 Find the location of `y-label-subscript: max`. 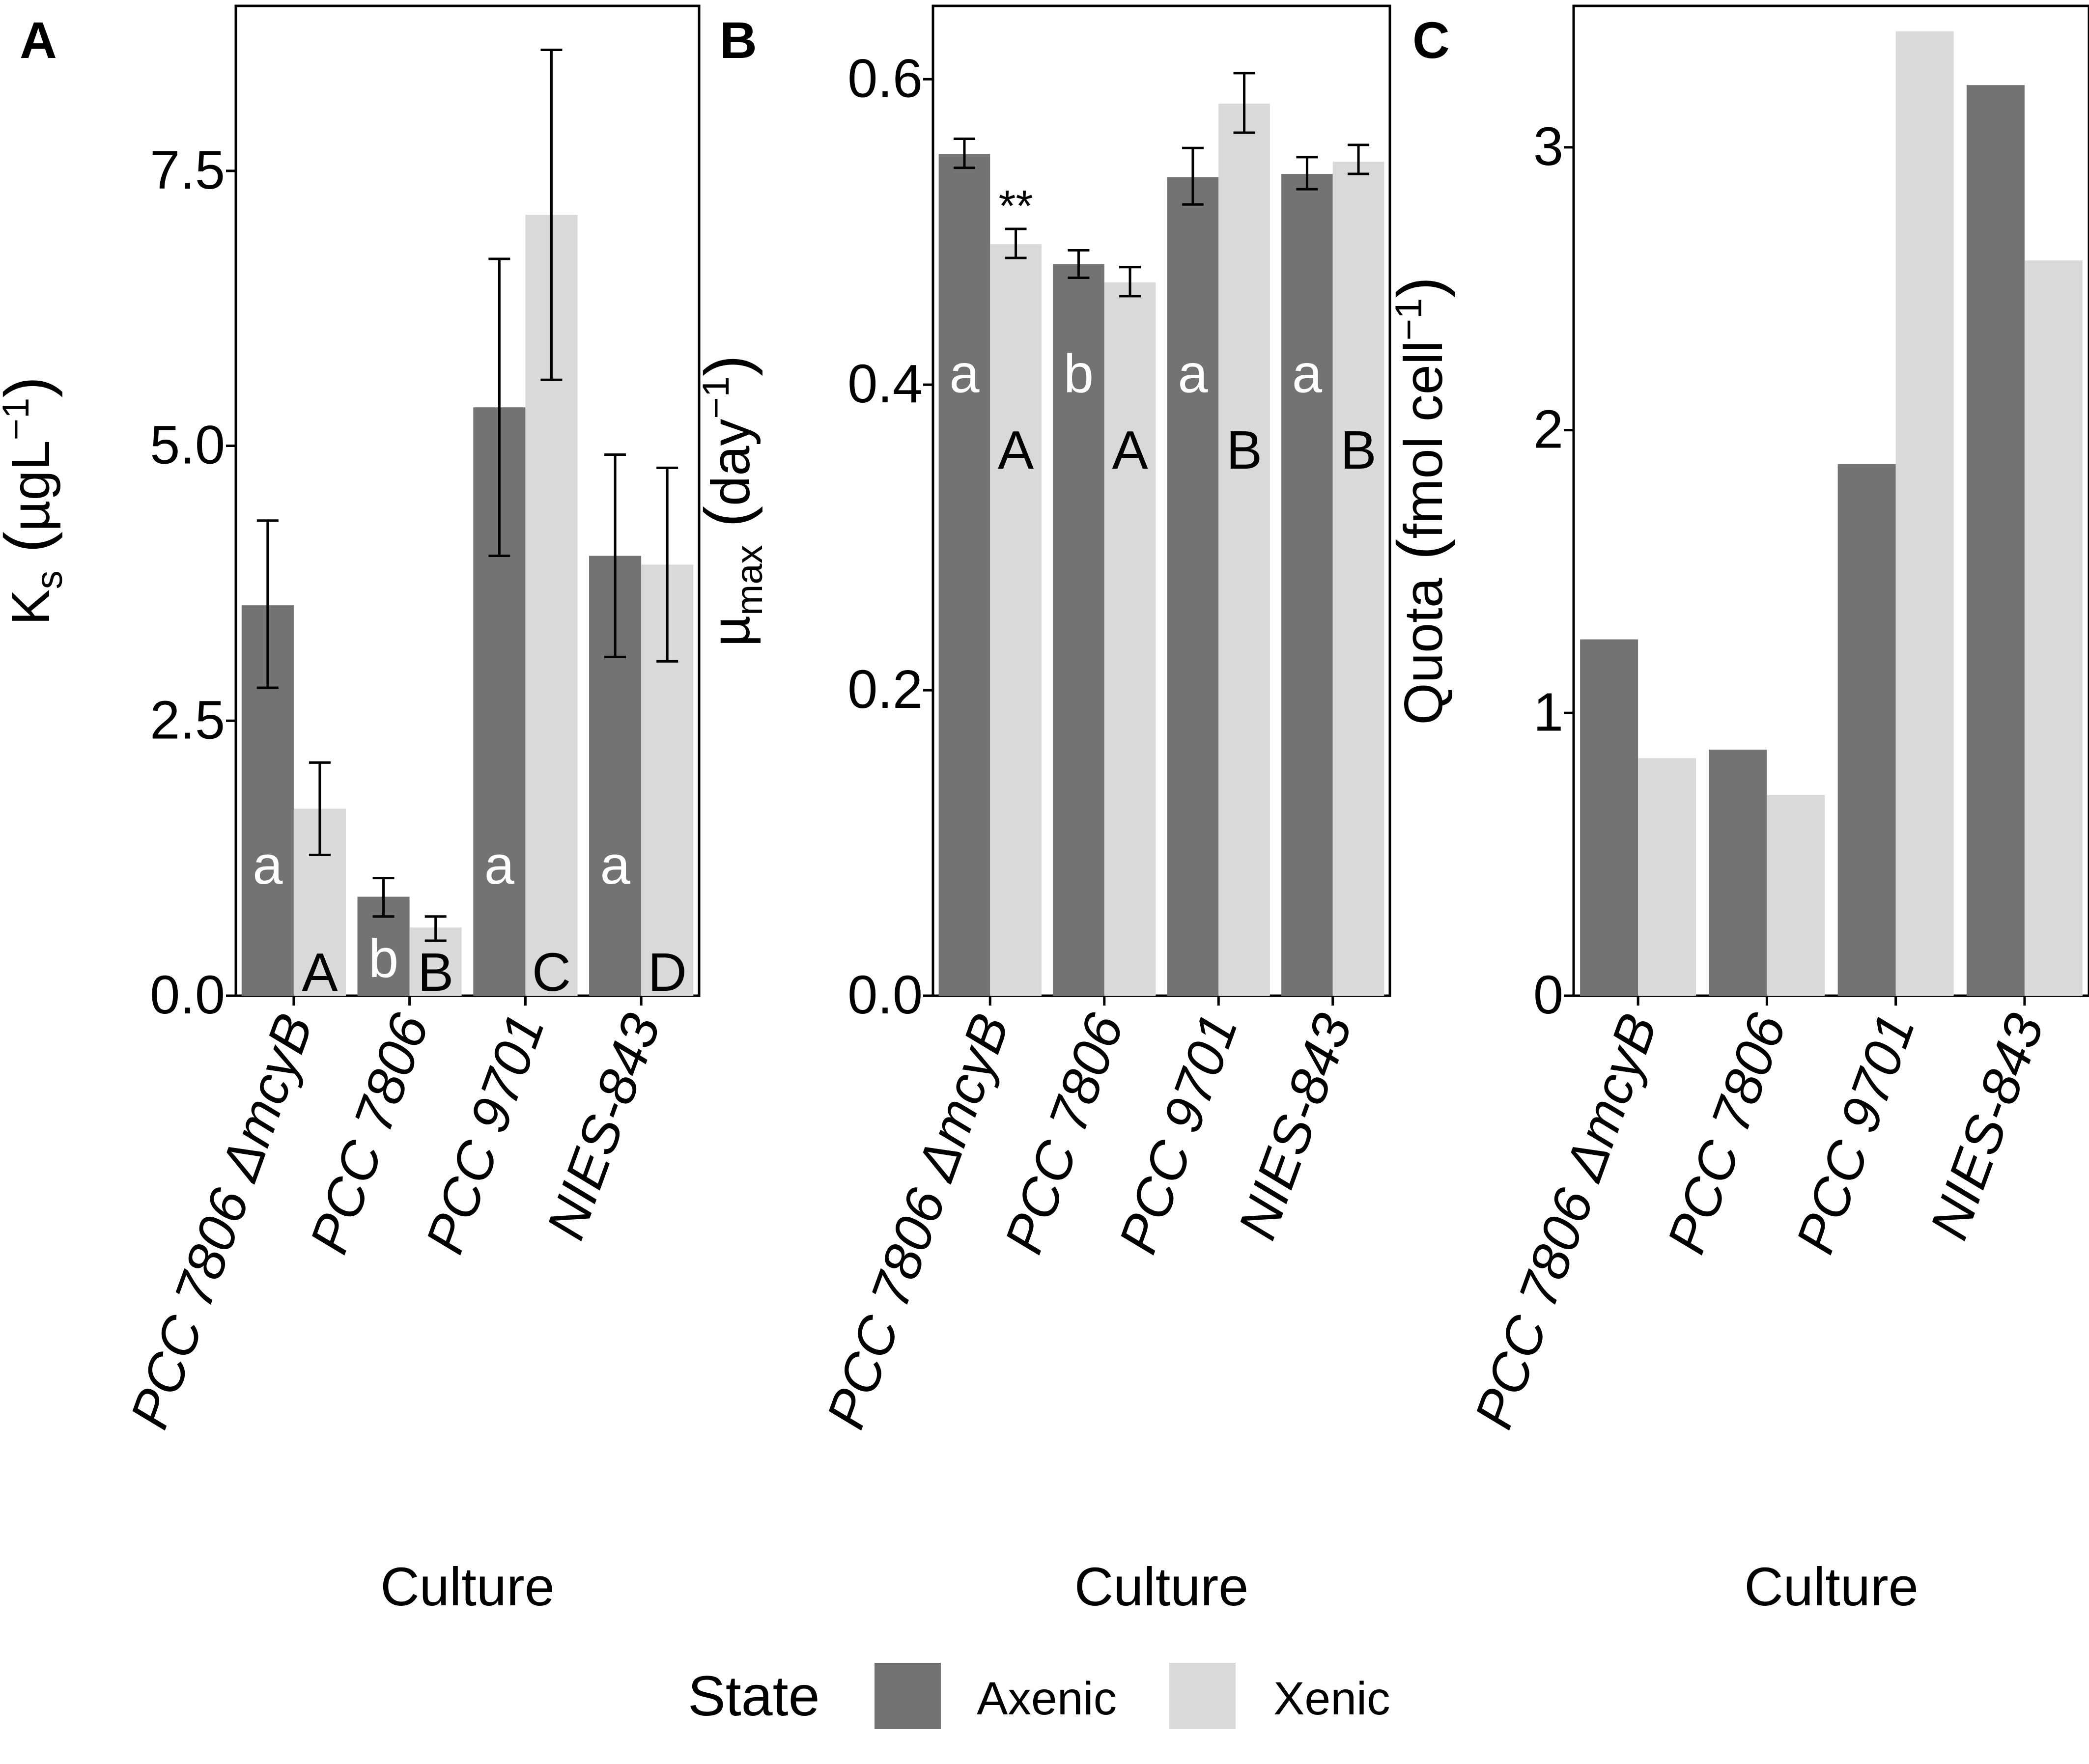

y-label-subscript: max is located at coordinates (749, 580).